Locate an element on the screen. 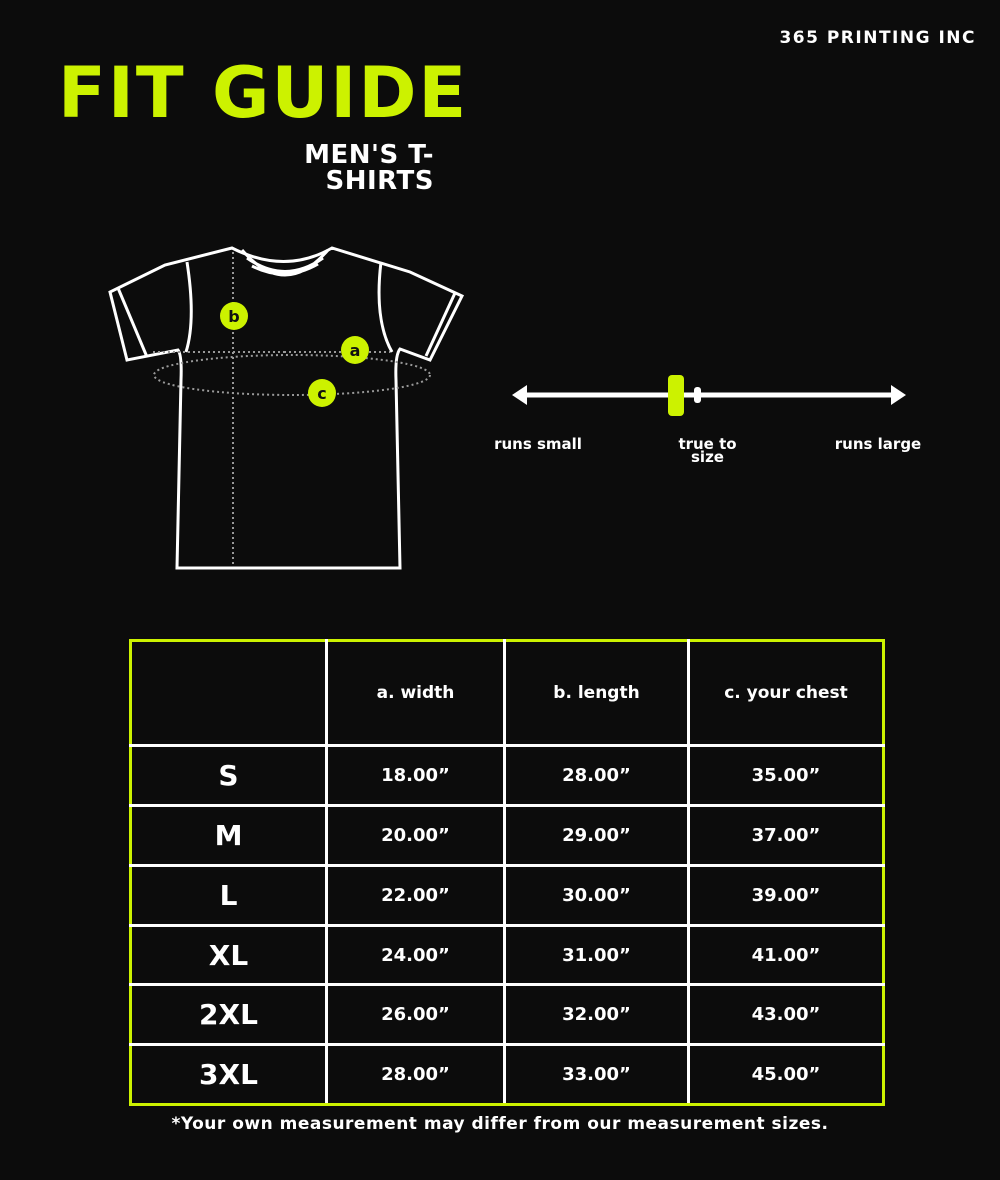  fit-indicator is located at coordinates (676, 395).